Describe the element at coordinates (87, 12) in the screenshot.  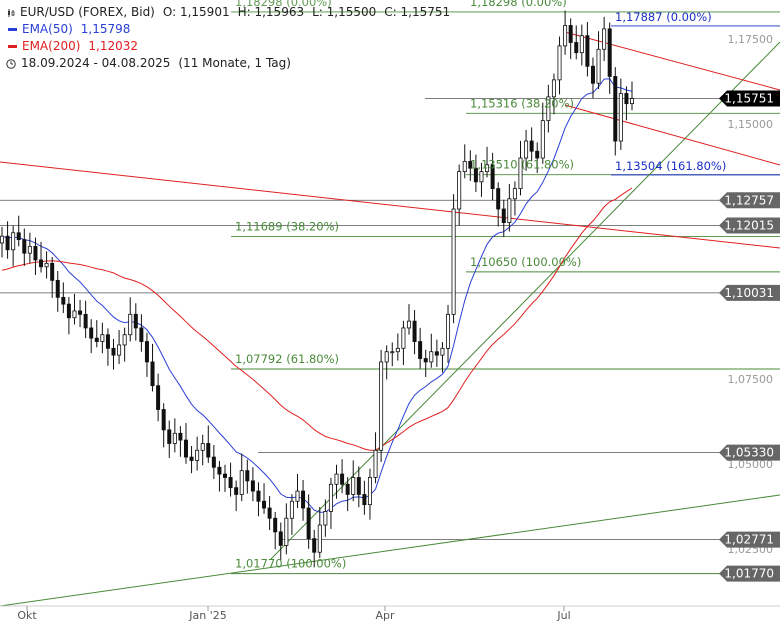
I see `legend-symbol: EUR/USD (FOREX, Bid)` at that location.